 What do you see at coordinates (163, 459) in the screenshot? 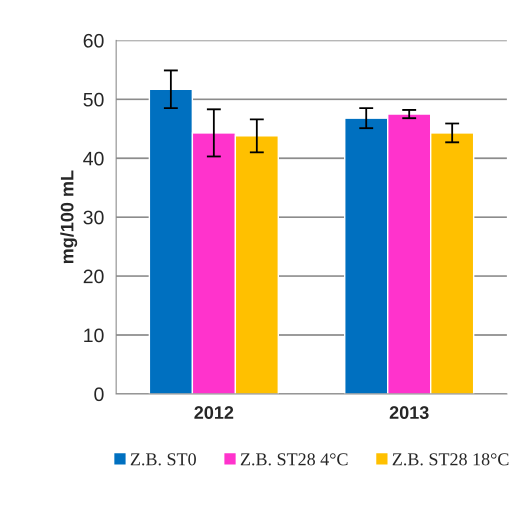
I see `legend-label: Z.B. ST0` at bounding box center [163, 459].